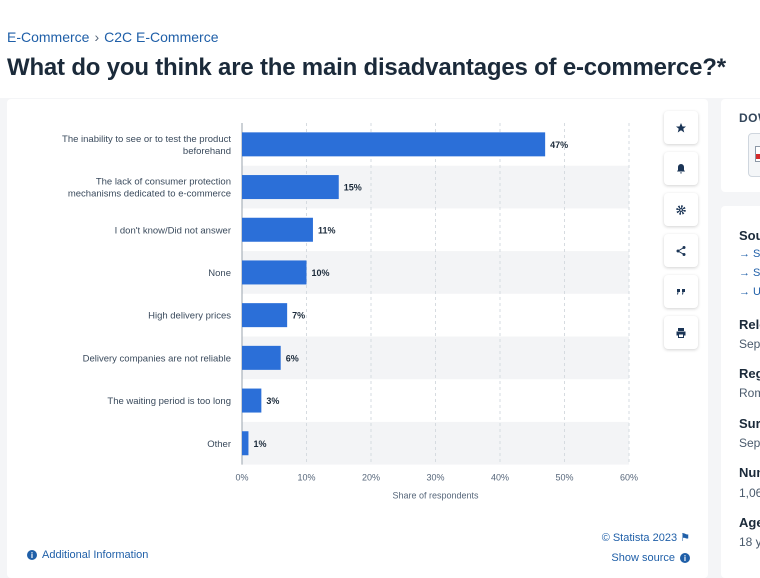 The image size is (760, 578). I want to click on print-icon, so click(681, 332).